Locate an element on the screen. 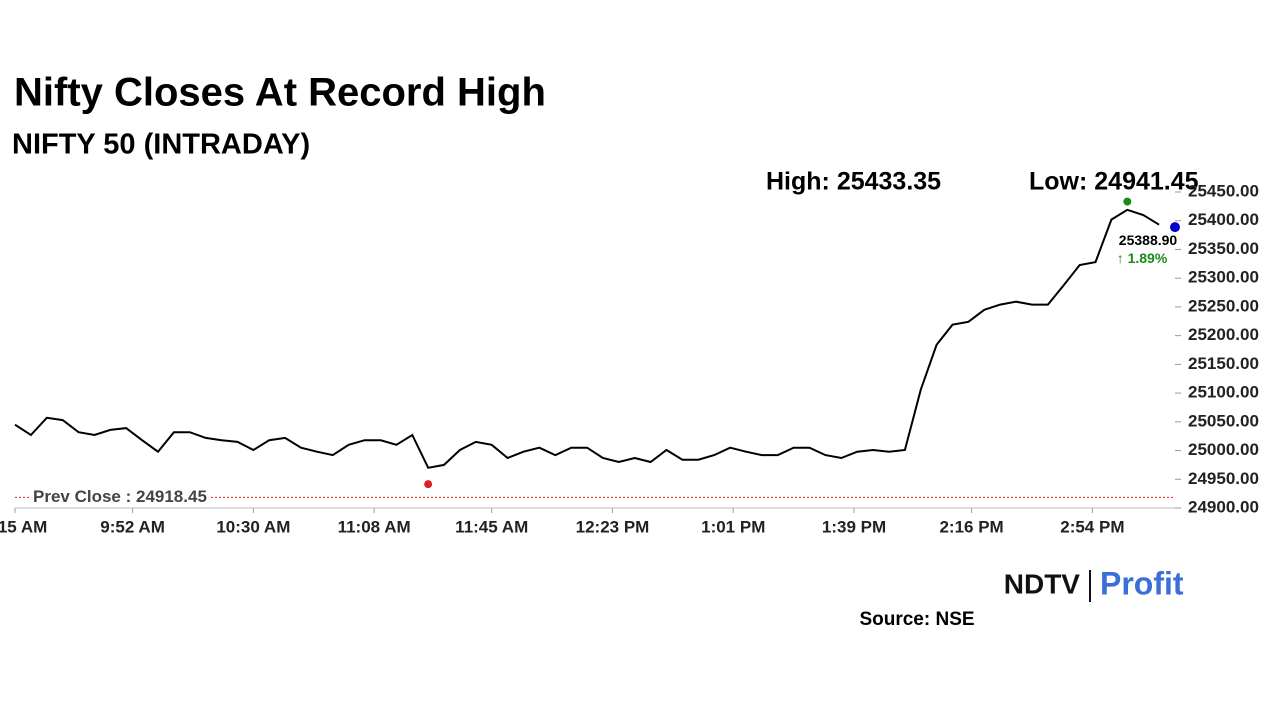  source: Source: NSE is located at coordinates (916, 619).